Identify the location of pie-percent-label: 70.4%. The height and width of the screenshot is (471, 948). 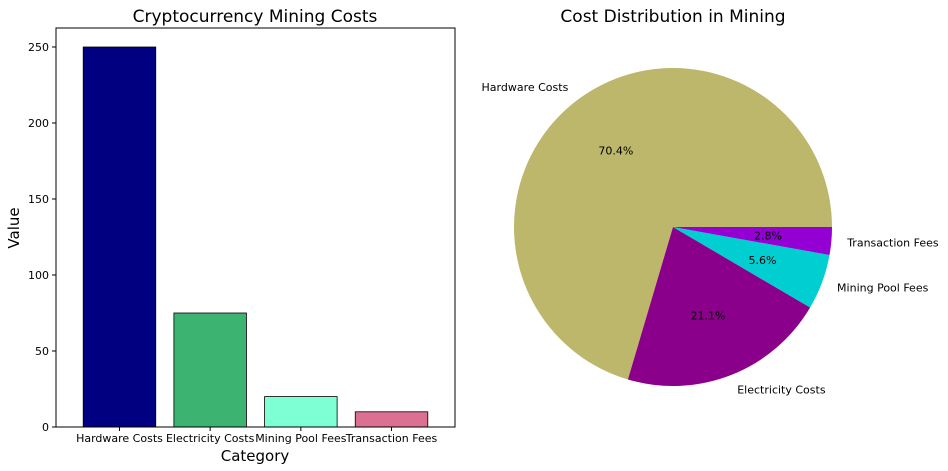
(615, 151).